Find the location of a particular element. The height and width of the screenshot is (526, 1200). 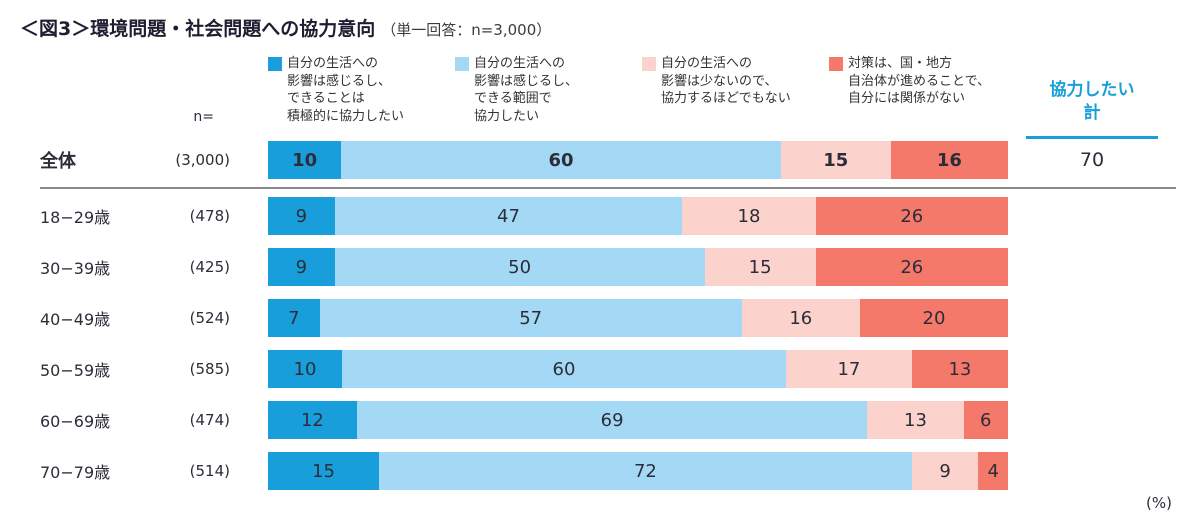

table-row: 50−59歳 (585) 10 60 17 13 is located at coordinates (608, 369).